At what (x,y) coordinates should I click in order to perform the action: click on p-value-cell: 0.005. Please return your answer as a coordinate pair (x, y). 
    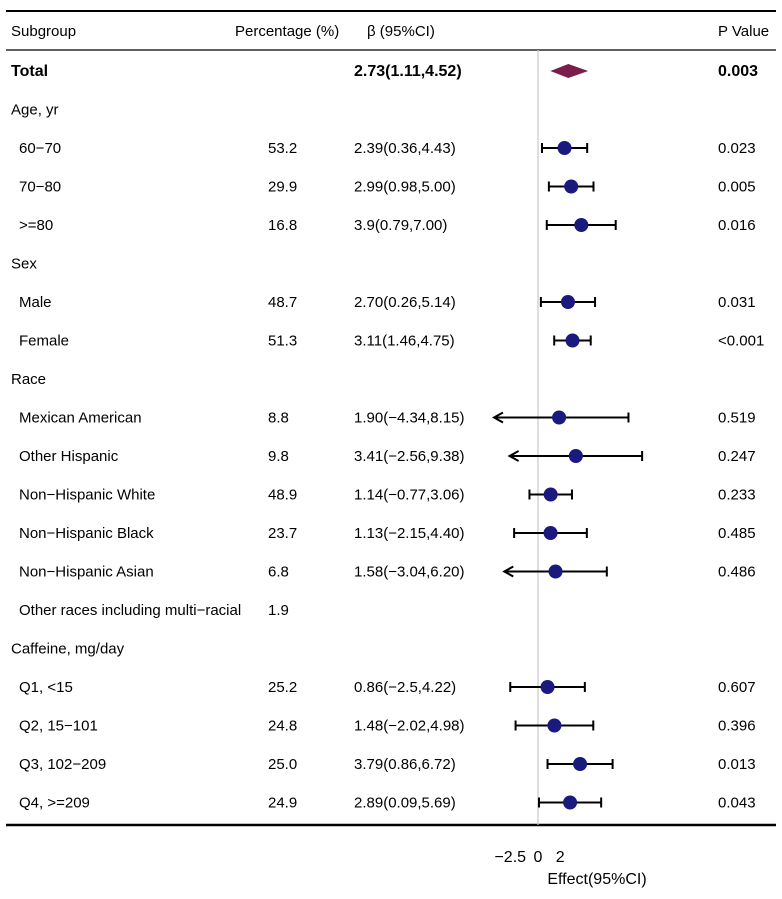
    Looking at the image, I should click on (737, 187).